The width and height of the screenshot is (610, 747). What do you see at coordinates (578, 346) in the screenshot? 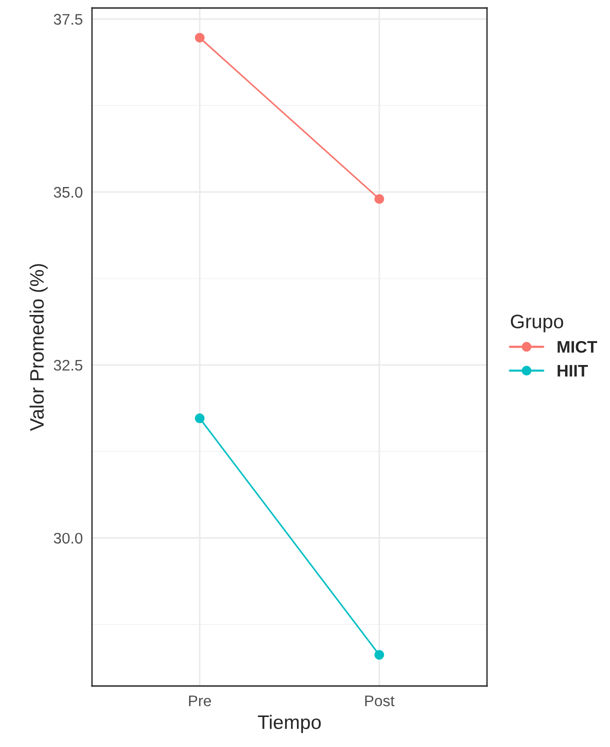
I see `legend-label: MICT` at bounding box center [578, 346].